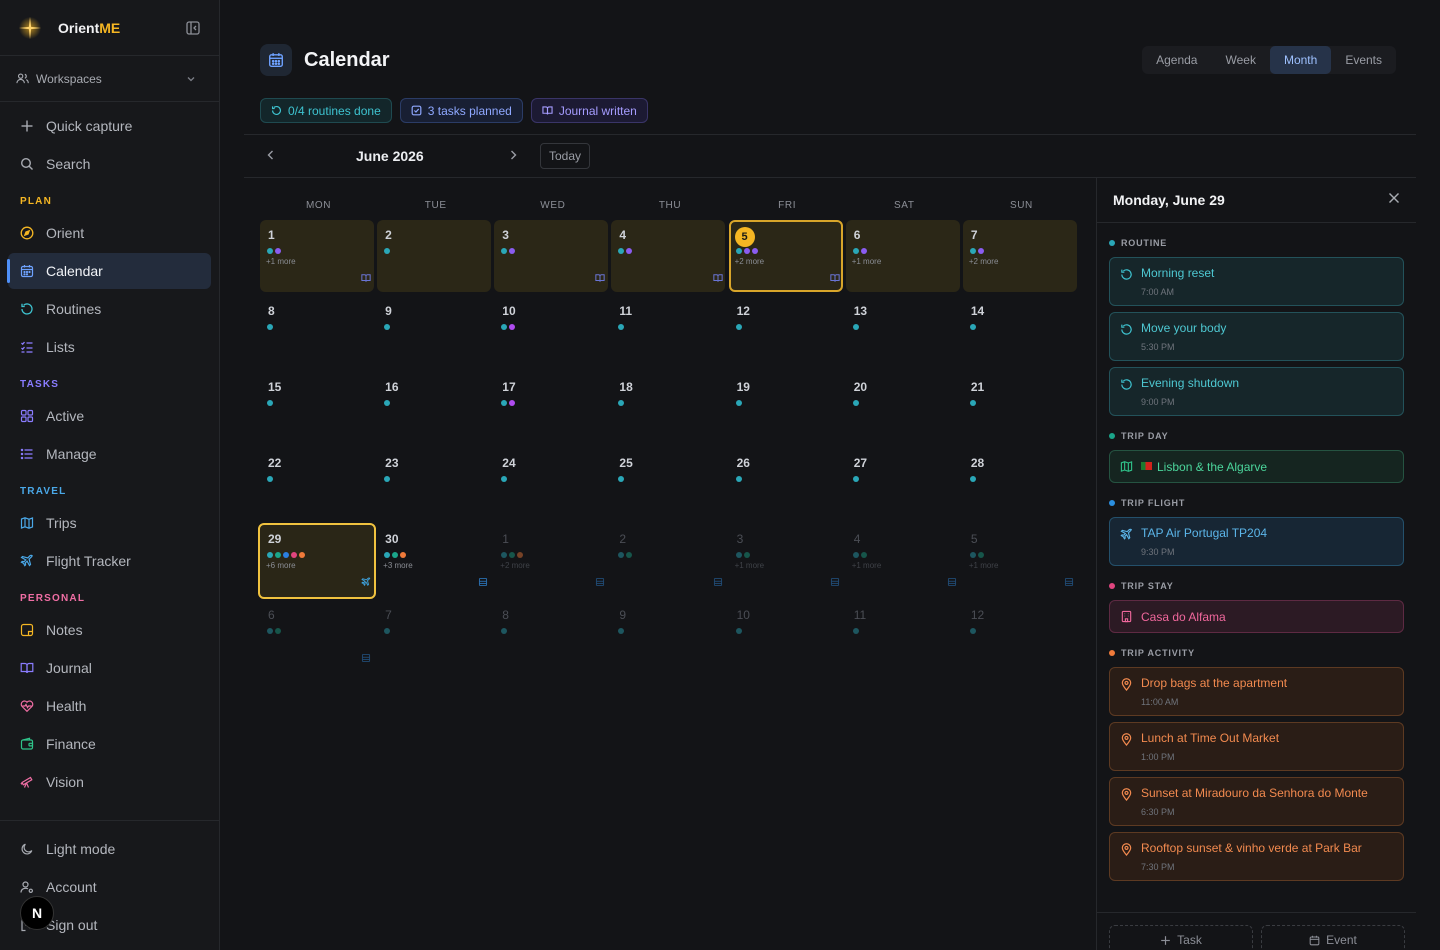 This screenshot has height=950, width=1440. I want to click on sidebar-item-trips: Trips, so click(109, 523).